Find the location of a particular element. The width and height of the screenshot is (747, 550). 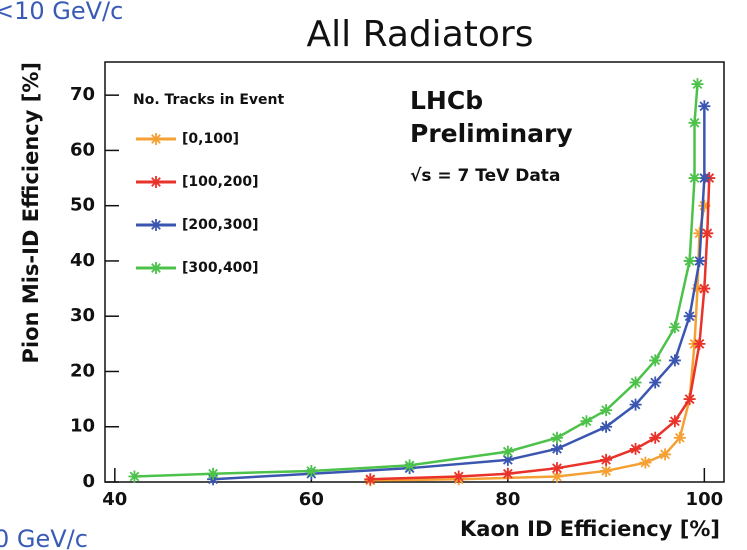

annotation: √s = 7 TeV Data is located at coordinates (485, 176).